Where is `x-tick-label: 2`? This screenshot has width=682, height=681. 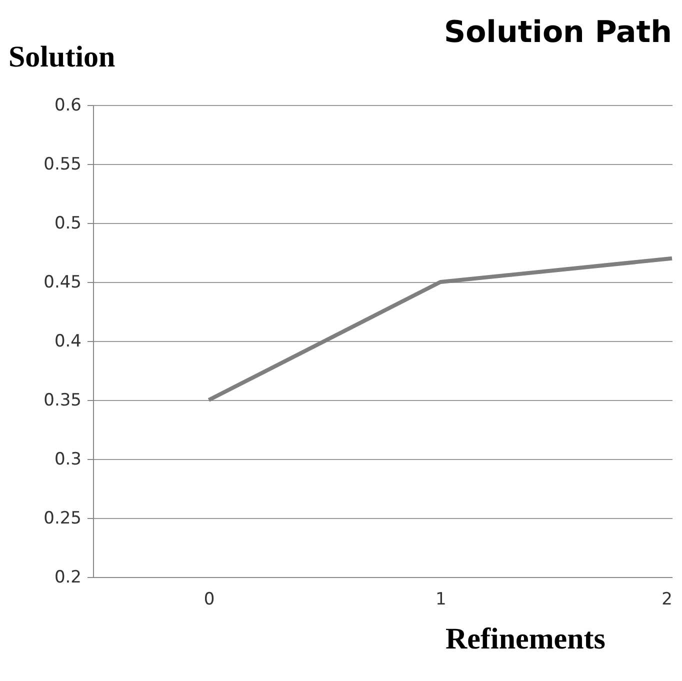
x-tick-label: 2 is located at coordinates (667, 600).